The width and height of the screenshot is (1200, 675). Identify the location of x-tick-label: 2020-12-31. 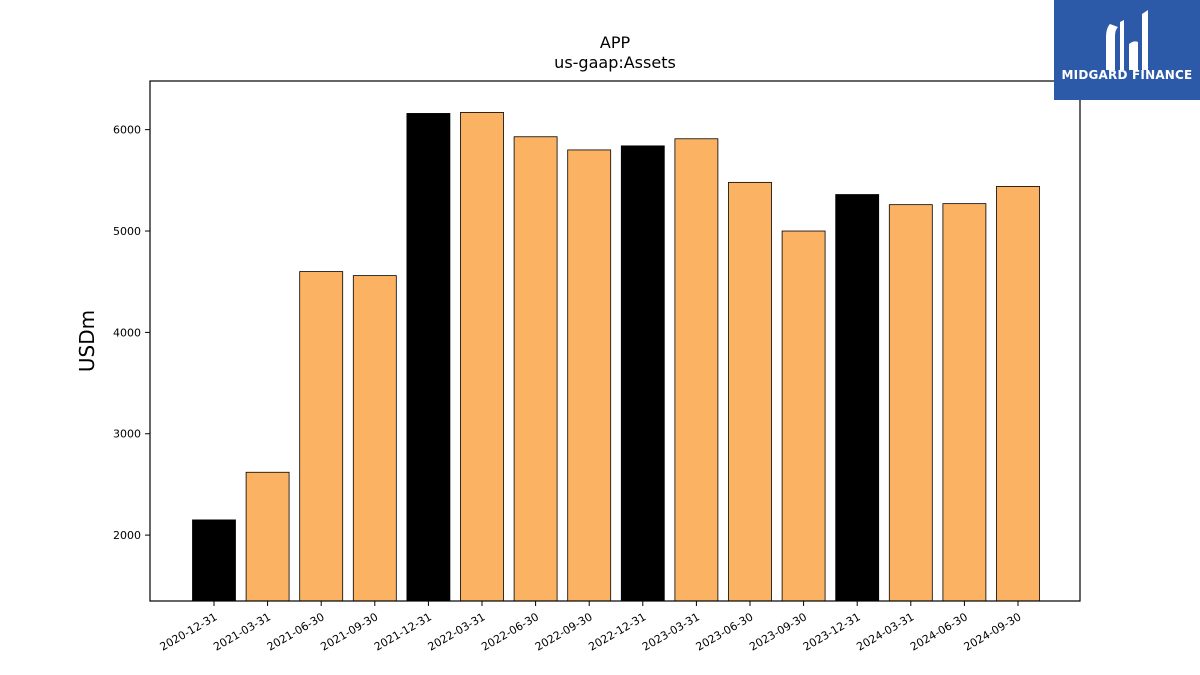
(189, 631).